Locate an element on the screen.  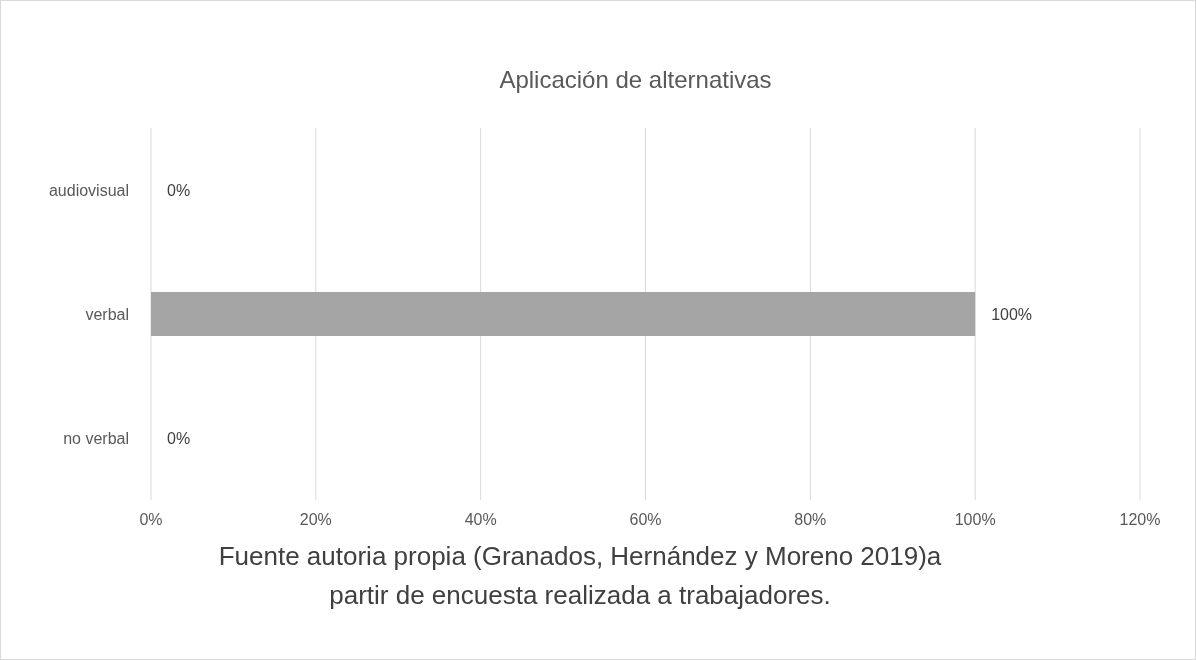
source-note: Fuente autoria propia (Granados, Hernández y Moreno 2019)a partir de encuesta realizada a trabajadores. is located at coordinates (580, 575).